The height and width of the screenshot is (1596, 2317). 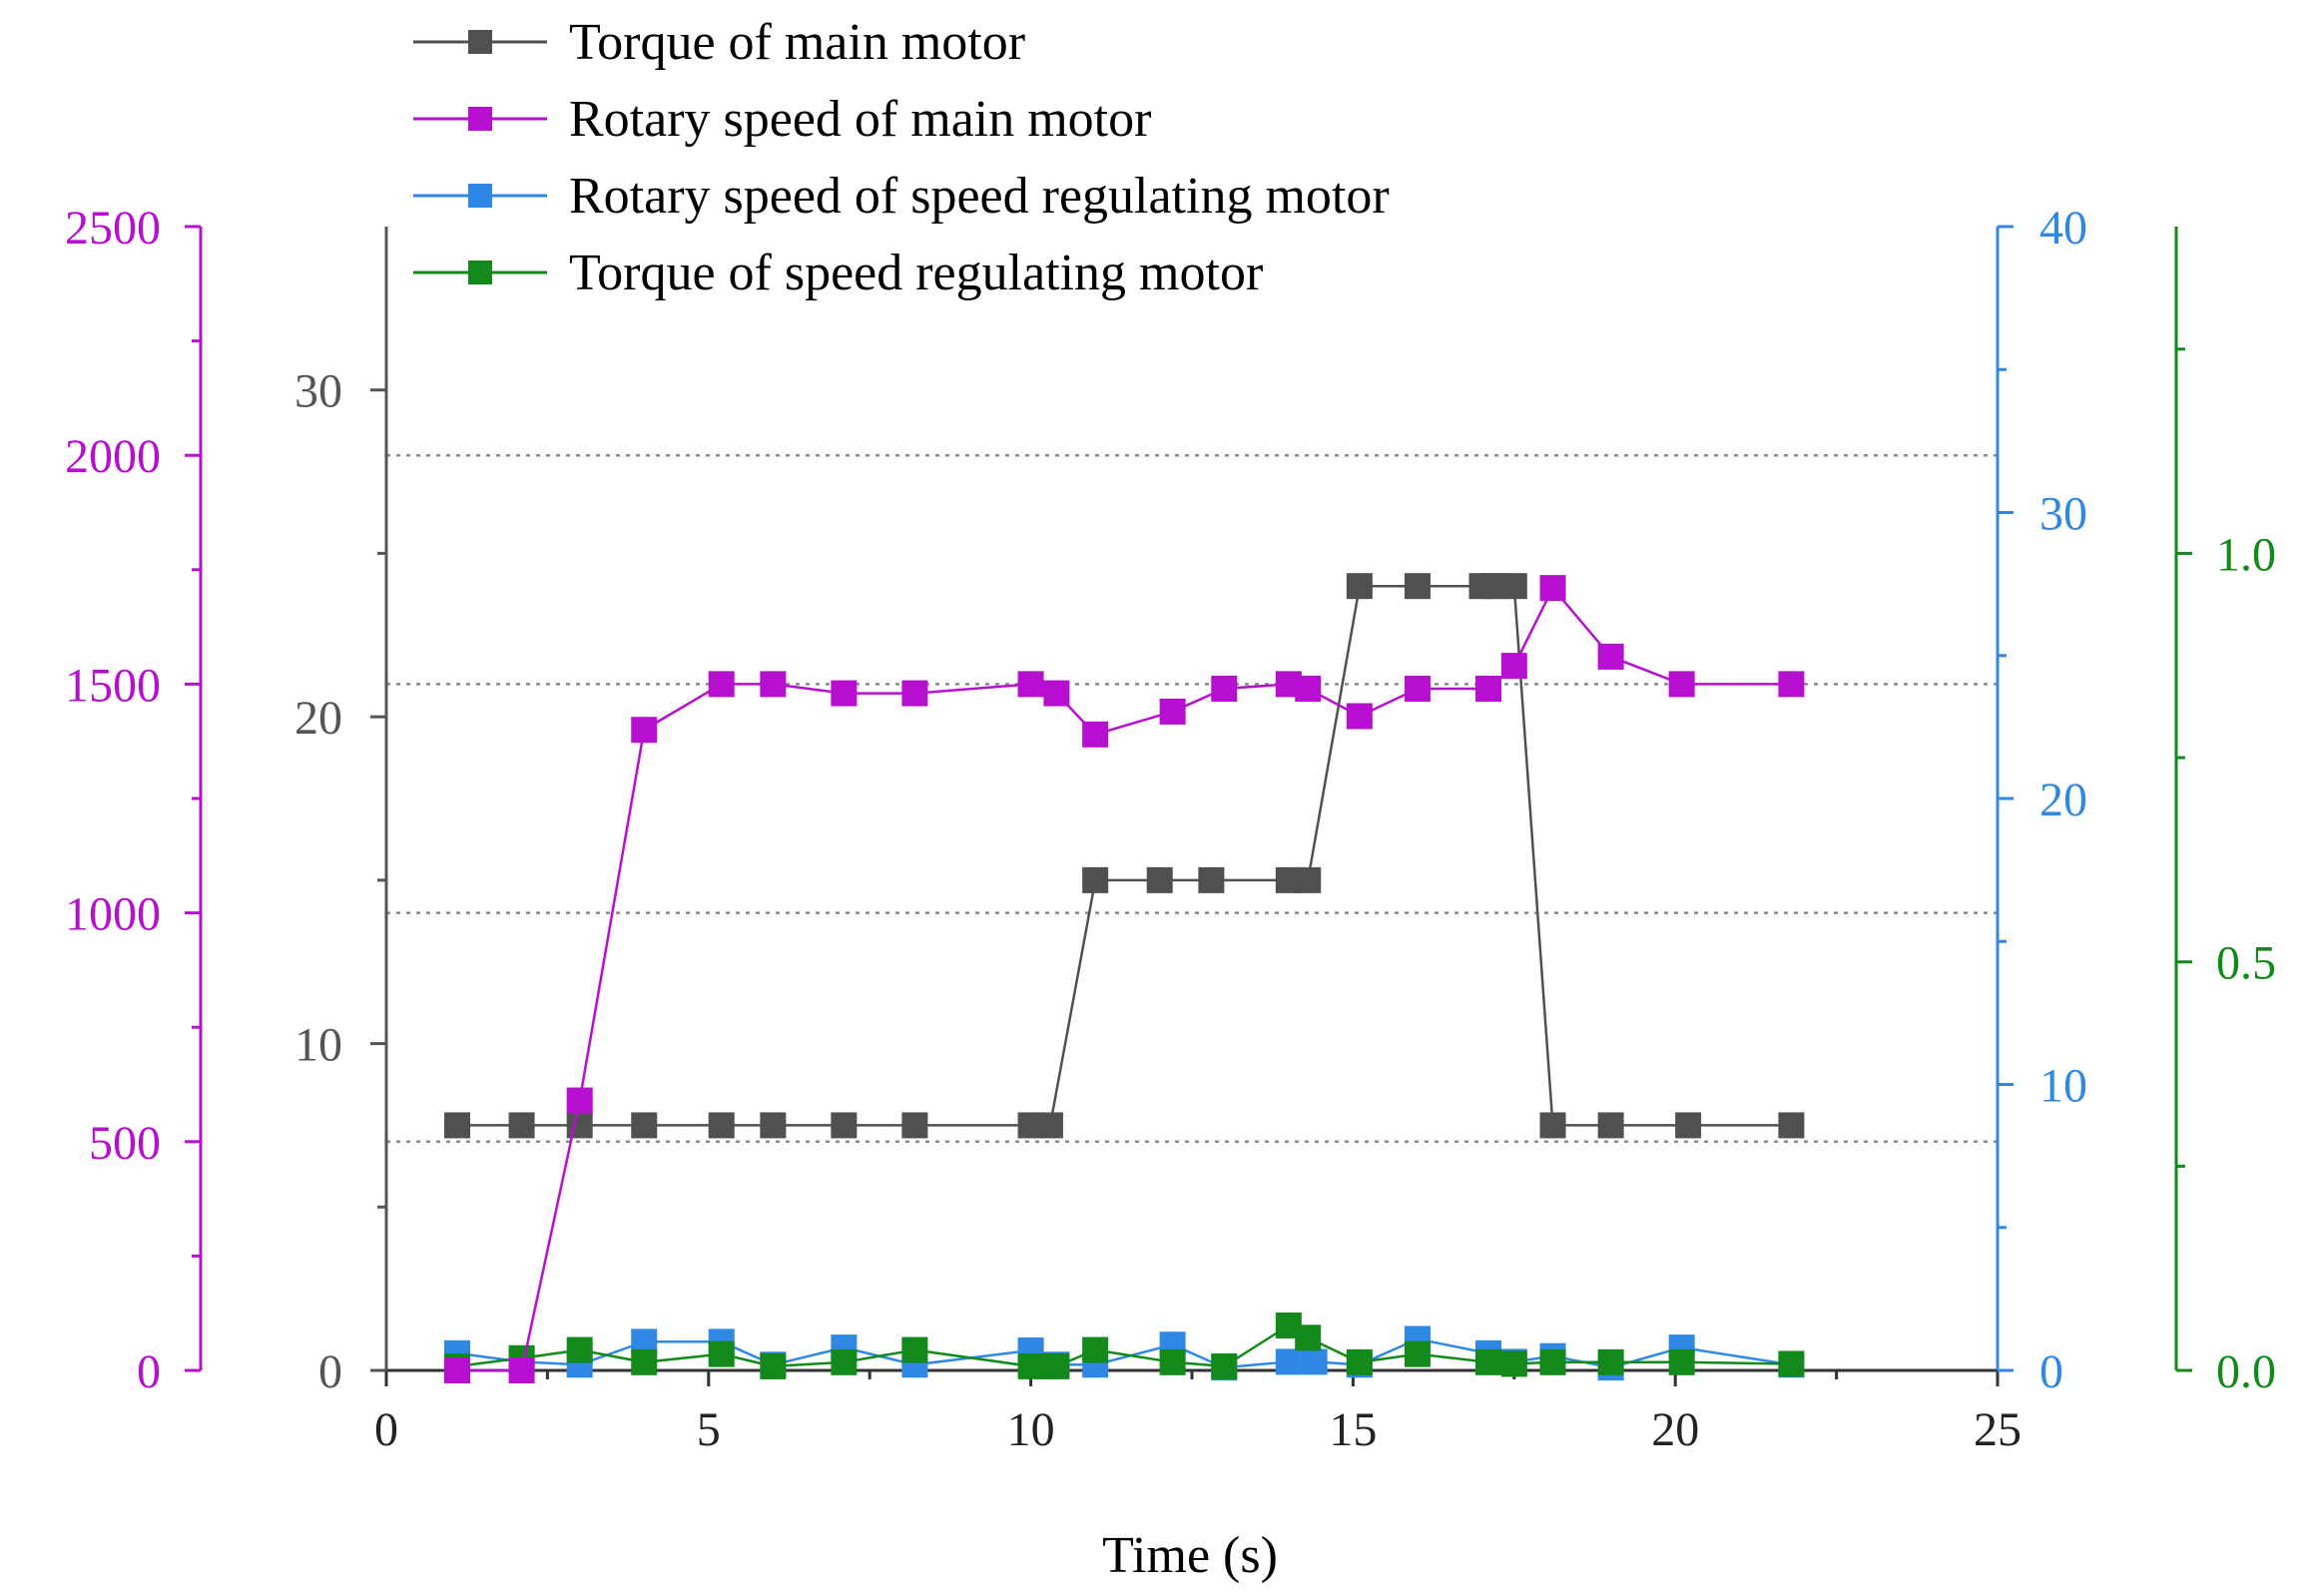 What do you see at coordinates (318, 1045) in the screenshot?
I see `torque-main-tick-label: 10` at bounding box center [318, 1045].